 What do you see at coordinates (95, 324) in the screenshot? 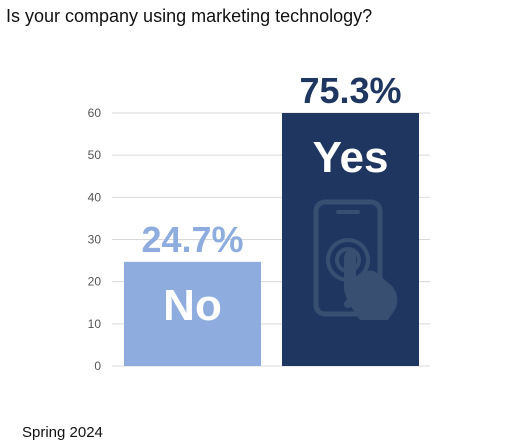
I see `y-tick-label: 10` at bounding box center [95, 324].